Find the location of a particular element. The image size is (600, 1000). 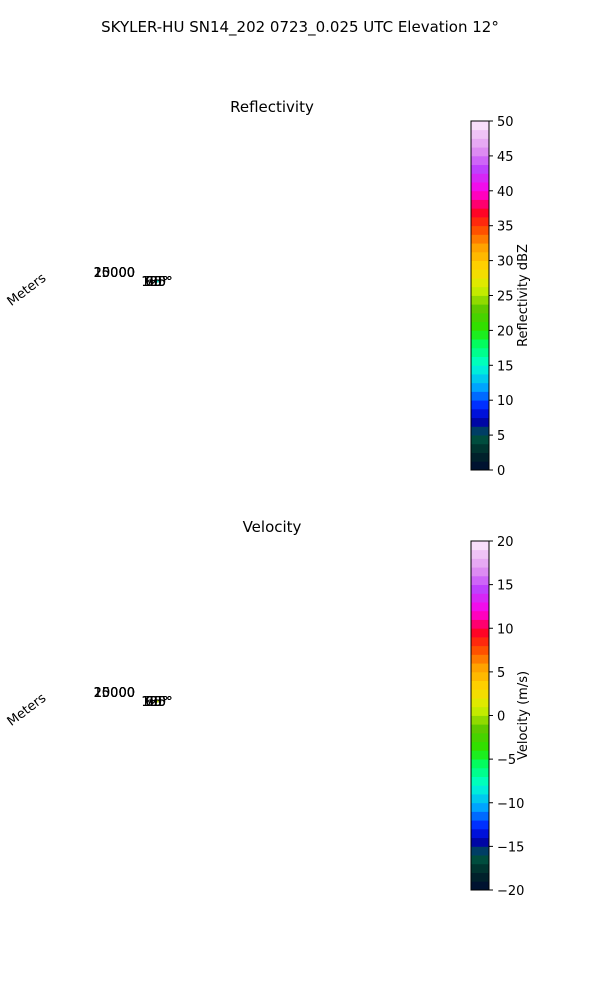

colorbar-tick-label: 35 is located at coordinates (505, 227).